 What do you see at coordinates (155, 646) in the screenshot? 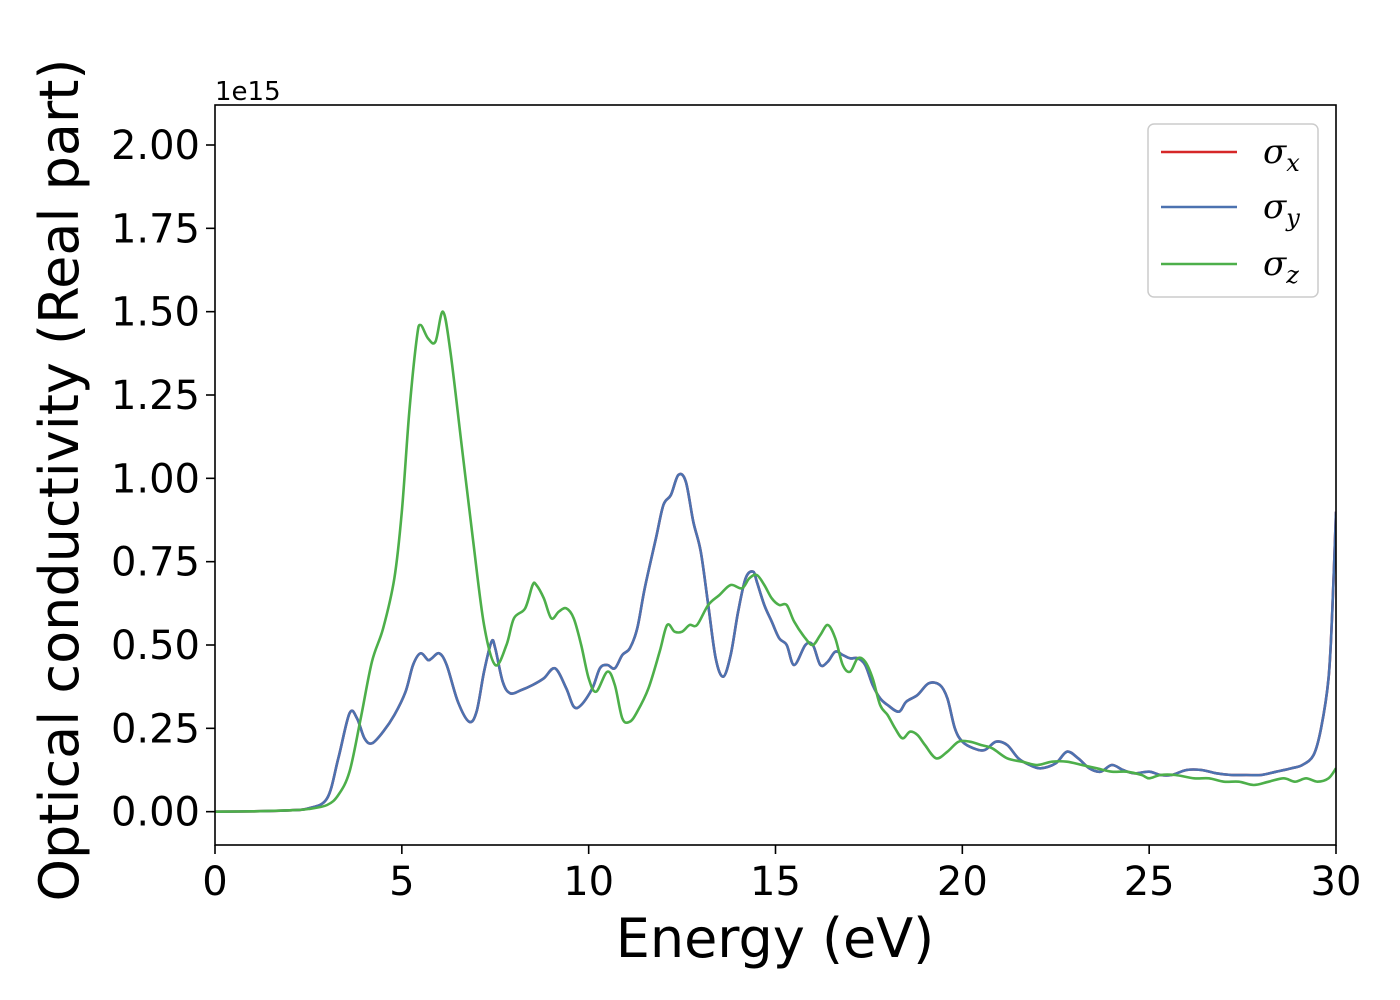
I see `y-tick-label: 0.50` at bounding box center [155, 646].